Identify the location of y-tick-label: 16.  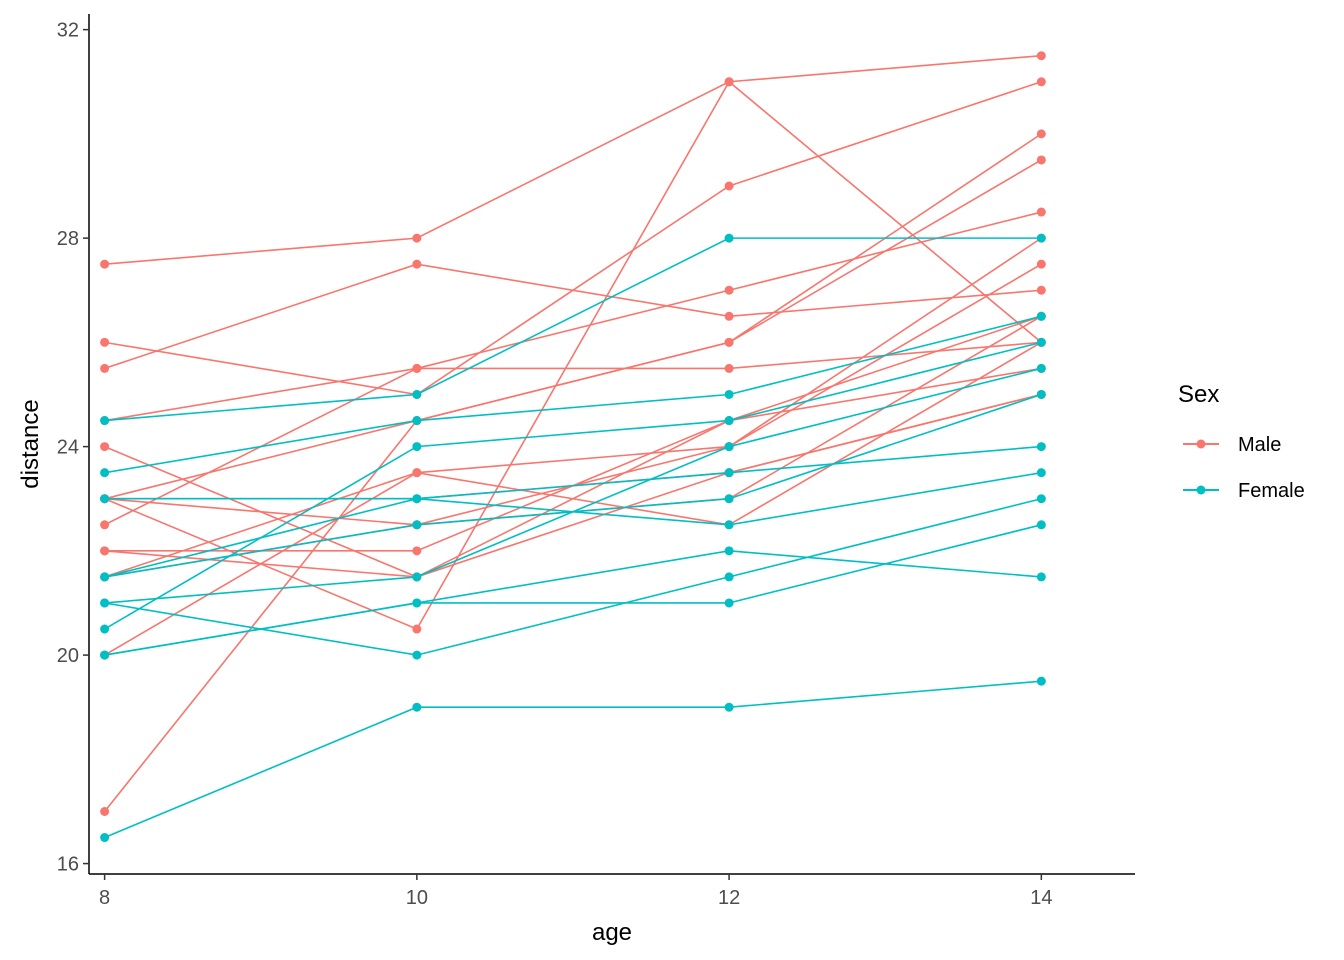
(68, 865).